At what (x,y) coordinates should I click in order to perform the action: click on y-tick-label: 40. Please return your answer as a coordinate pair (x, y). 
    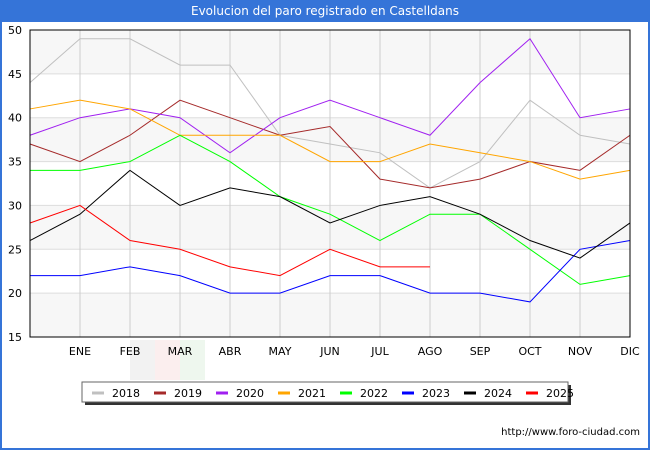
    Looking at the image, I should click on (15, 118).